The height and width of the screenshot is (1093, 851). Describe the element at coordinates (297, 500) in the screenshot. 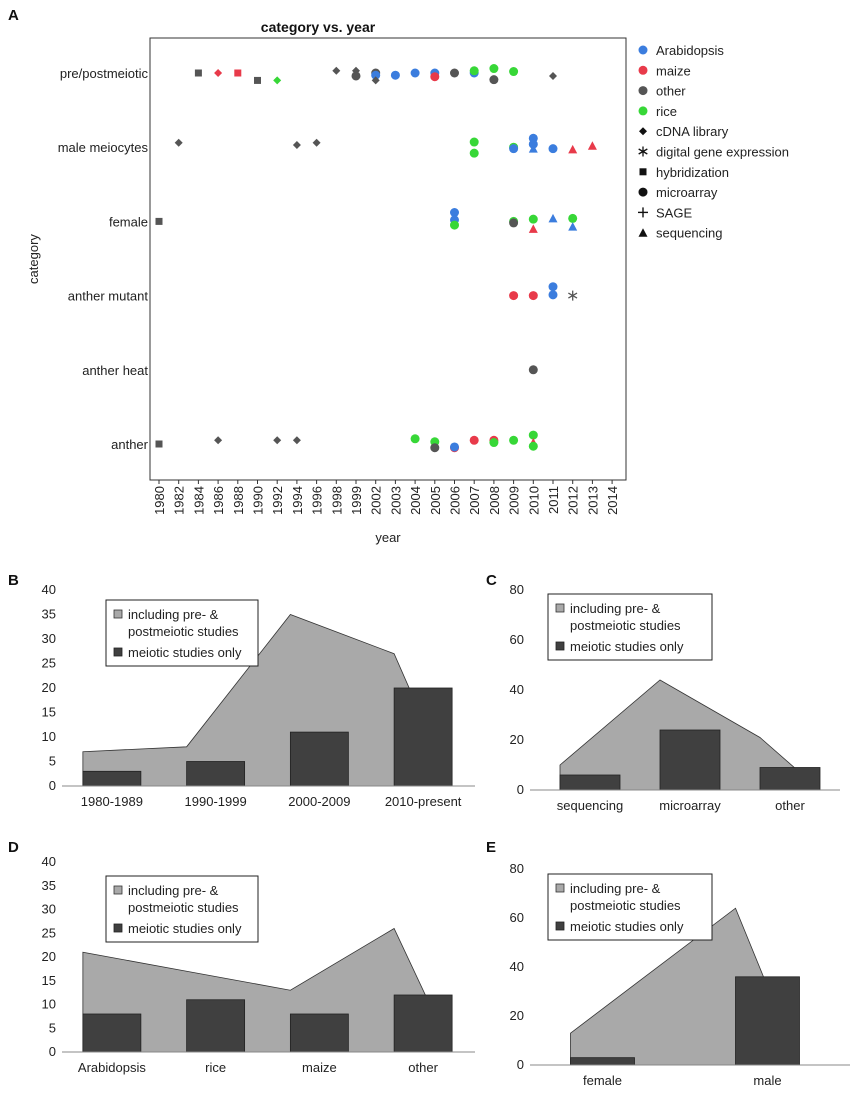

I see `scatter-x-tick-label: 1994` at that location.